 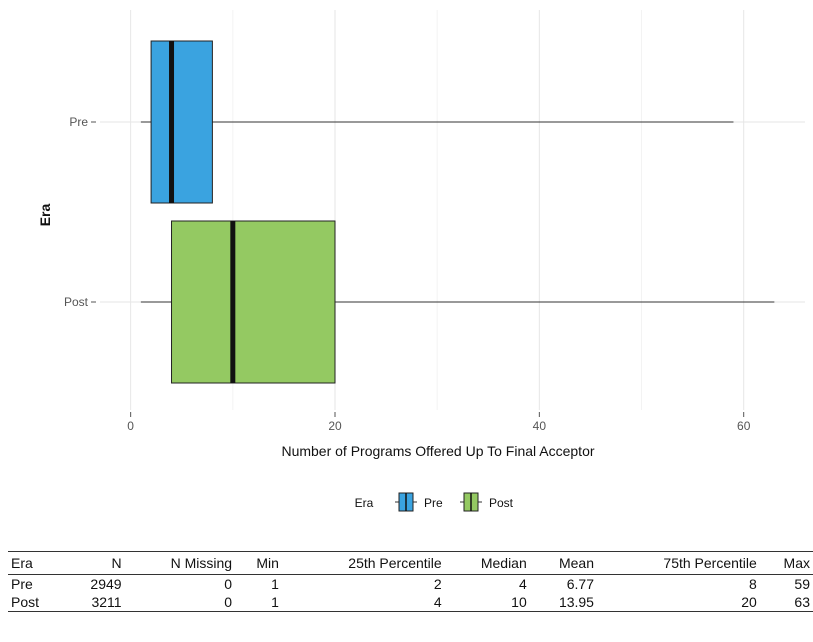 What do you see at coordinates (710, 563) in the screenshot?
I see `table-header-cell: 75th Percentile` at bounding box center [710, 563].